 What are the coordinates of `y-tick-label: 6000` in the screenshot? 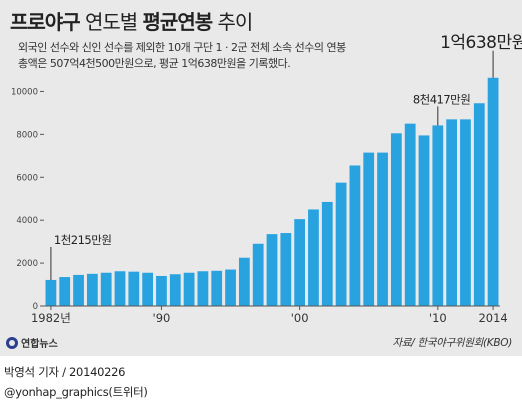 It's located at (27, 178).